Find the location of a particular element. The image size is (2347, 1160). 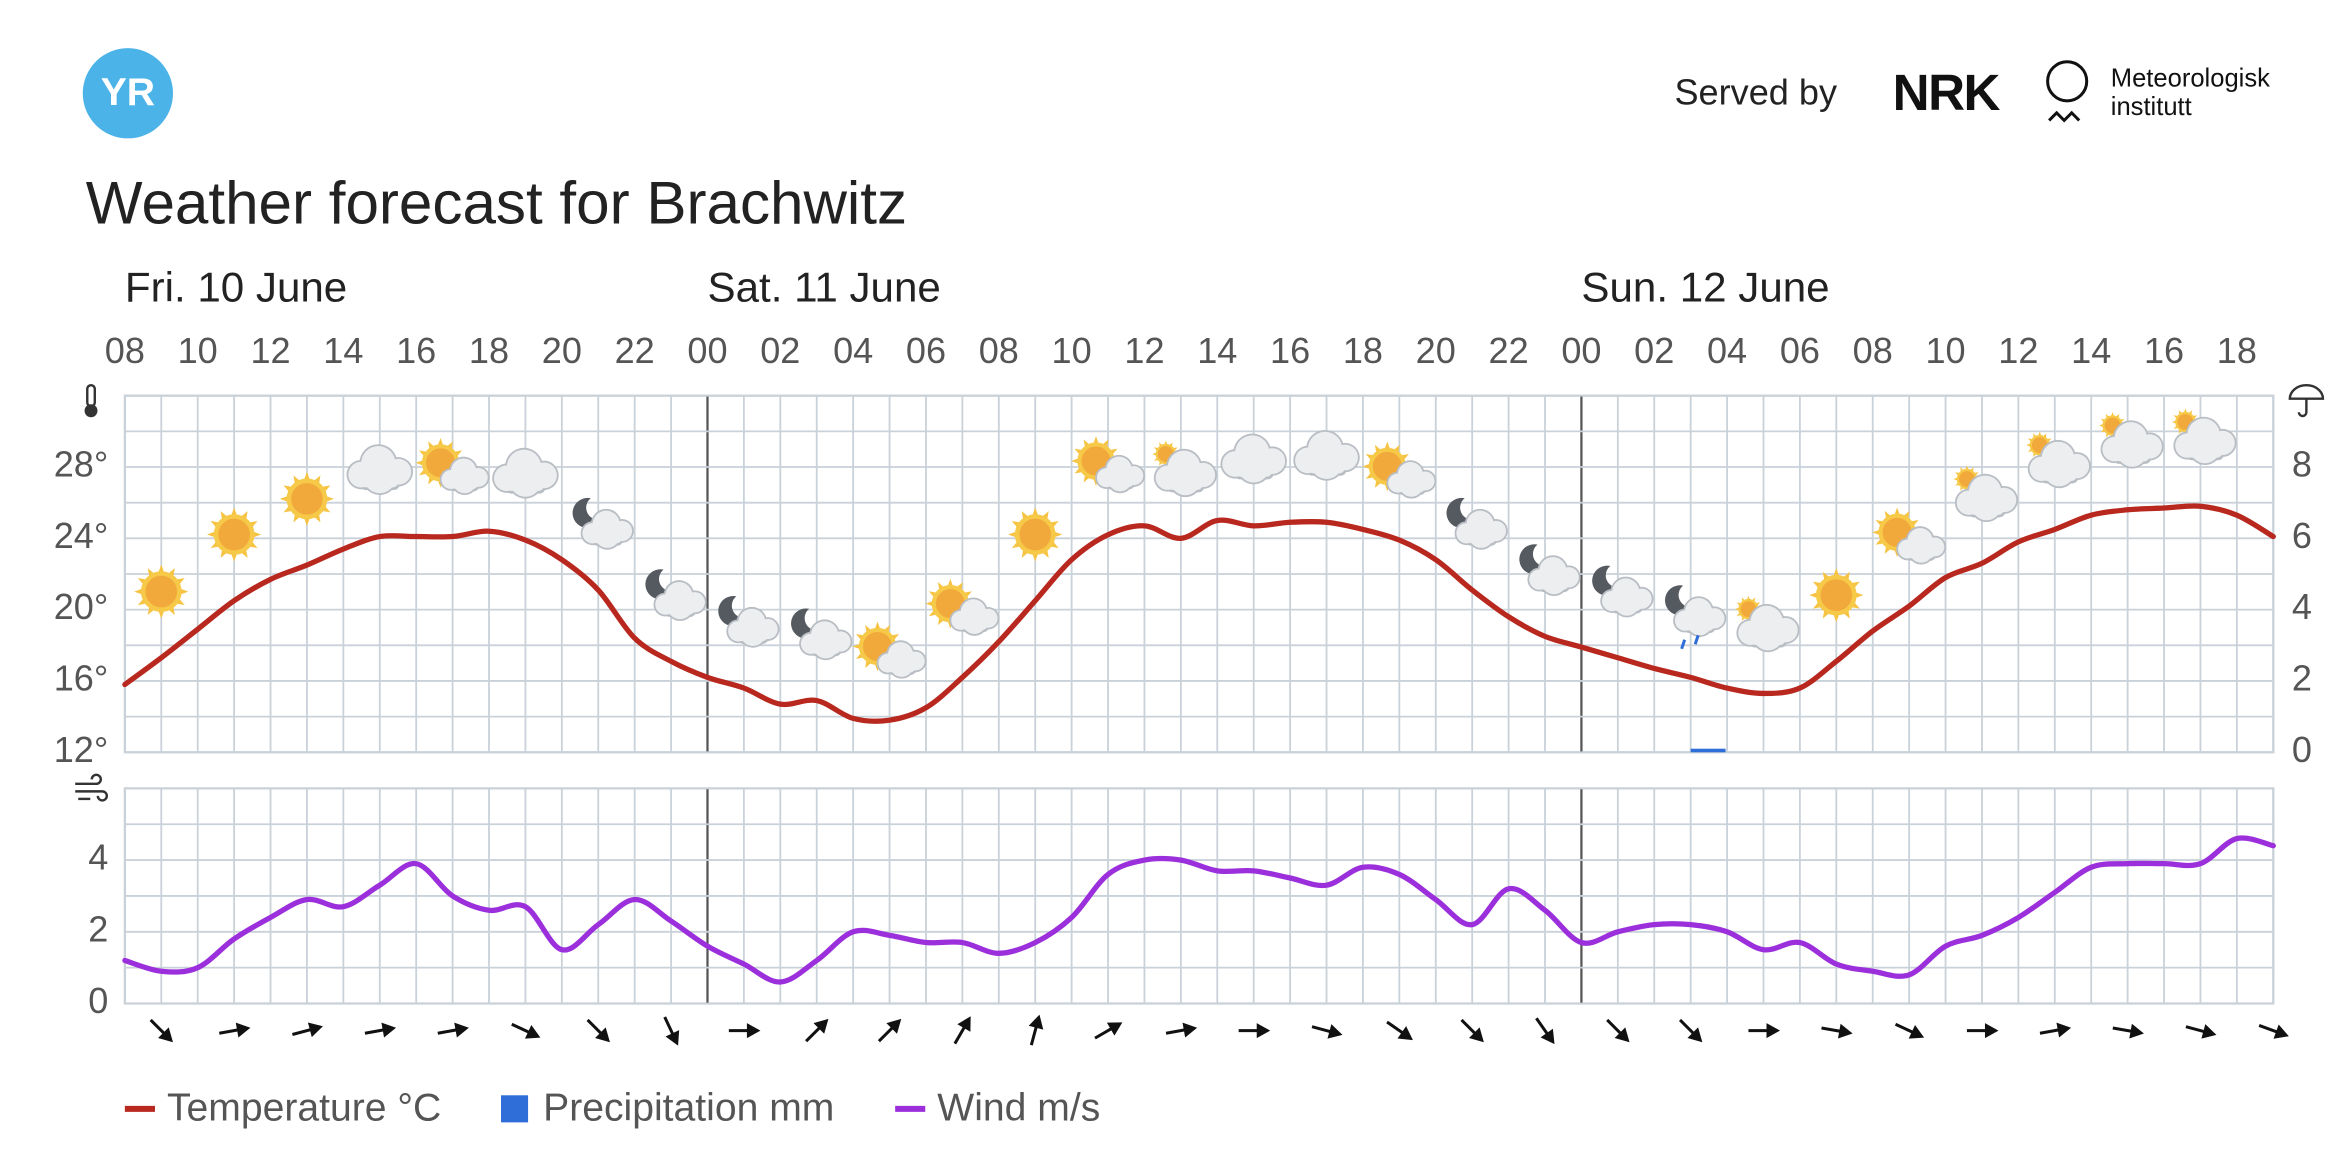

y-tick-label: 28° is located at coordinates (81, 464).